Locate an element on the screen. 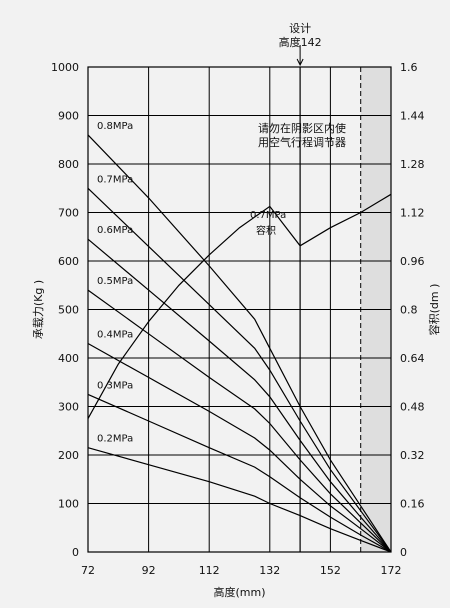 The image size is (450, 608). y-right-tick-label: 0.64 is located at coordinates (412, 358).